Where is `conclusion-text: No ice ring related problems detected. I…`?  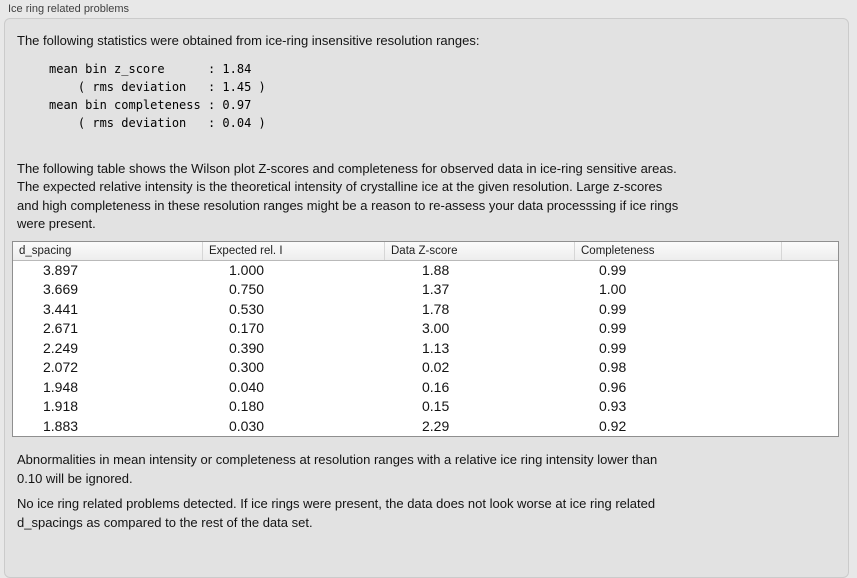 conclusion-text: No ice ring related problems detected. I… is located at coordinates (336, 513).